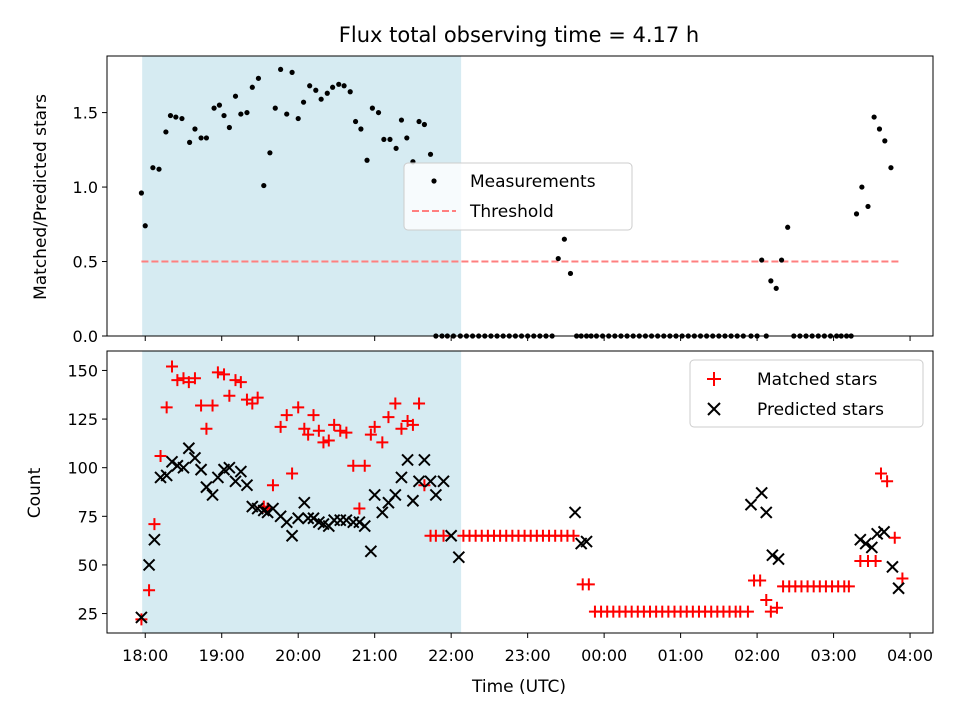  I want to click on top-y-tick-label: 1.5, so click(85, 113).